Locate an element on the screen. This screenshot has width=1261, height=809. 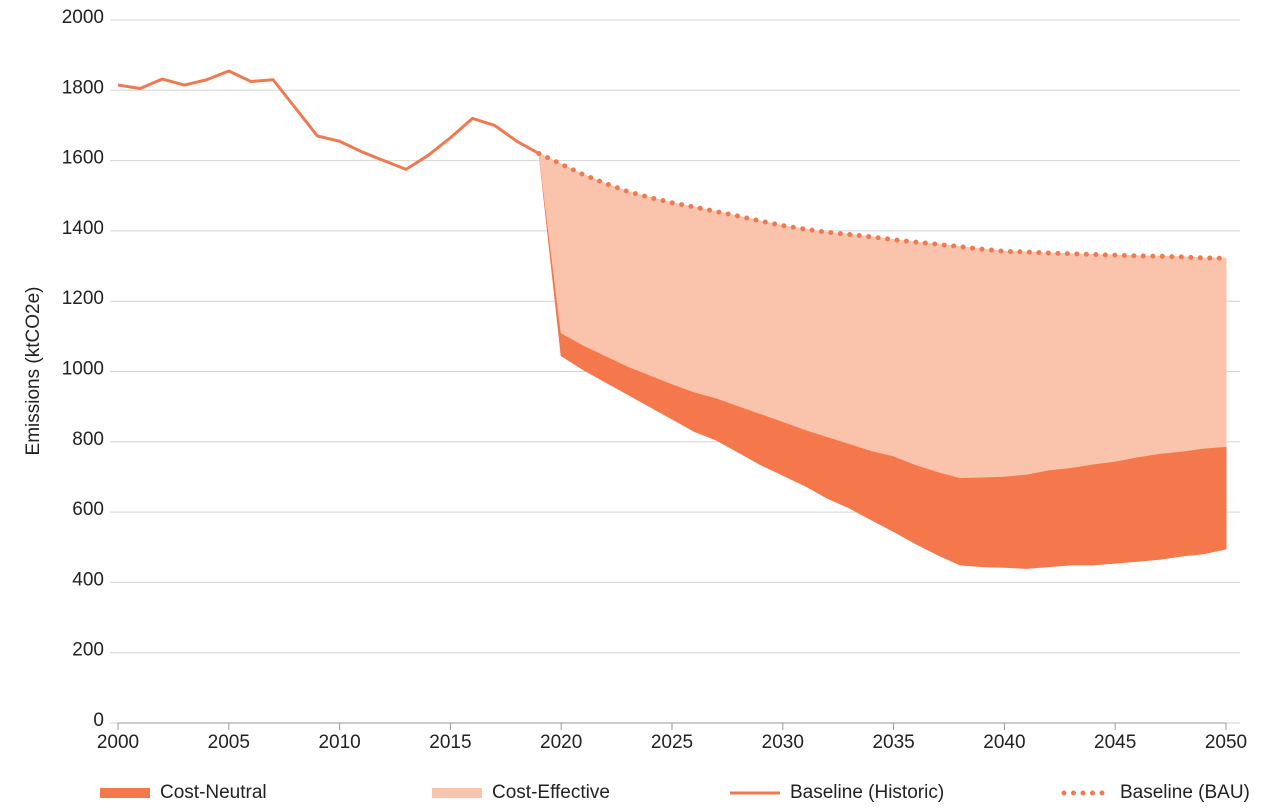
y-tick-label: 1600 is located at coordinates (83, 158).